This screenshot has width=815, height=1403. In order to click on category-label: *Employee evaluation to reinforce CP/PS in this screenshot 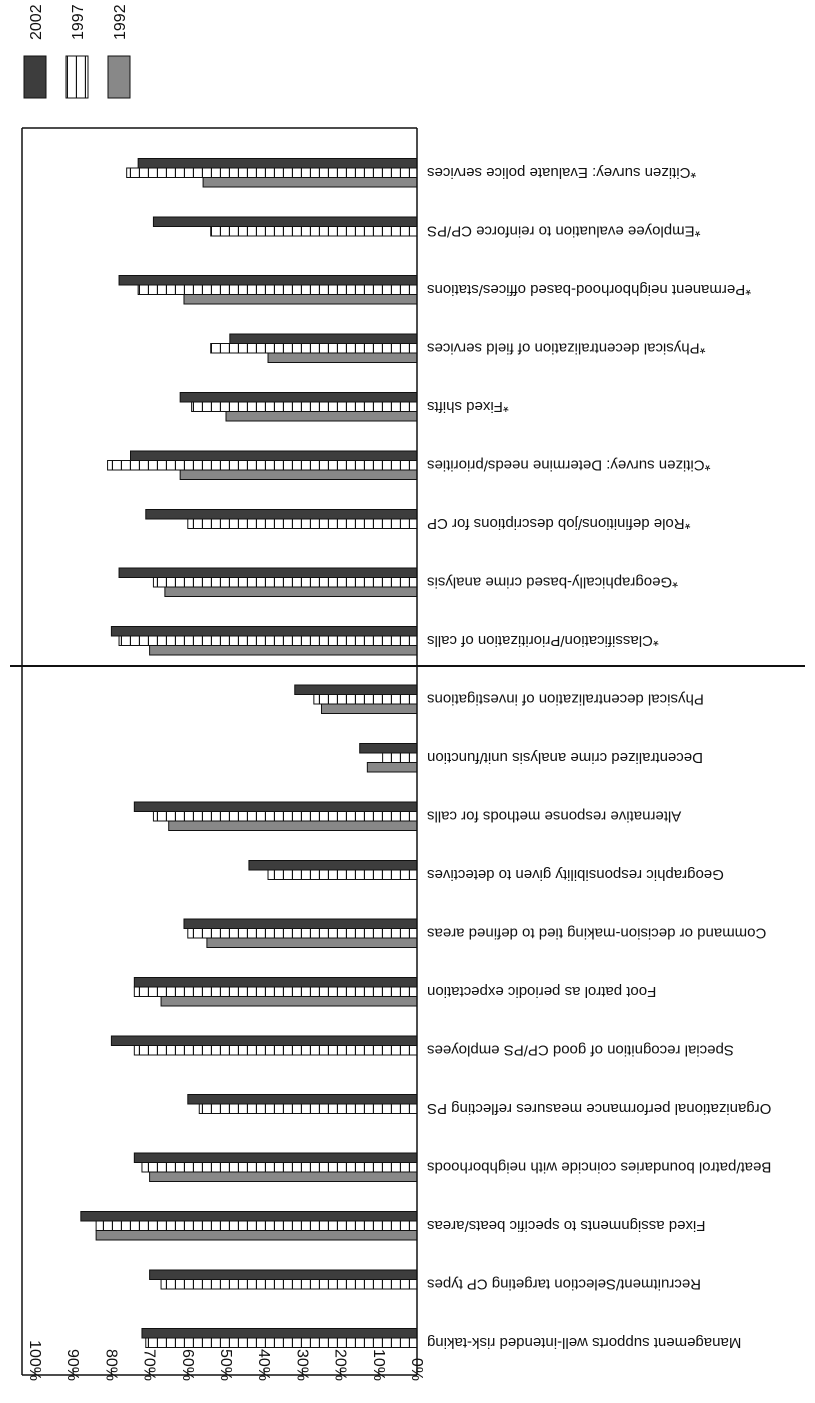, I will do `click(563, 230)`.